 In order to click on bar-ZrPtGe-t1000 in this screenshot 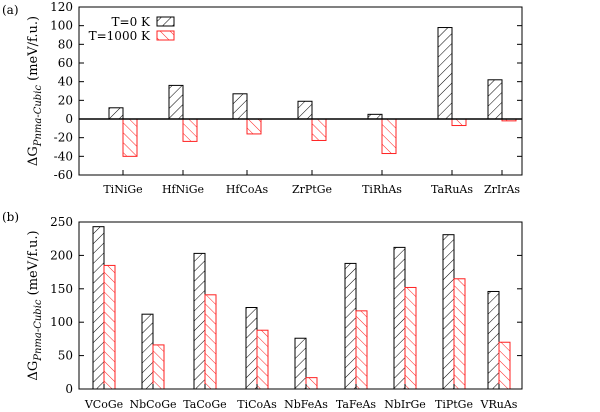, I will do `click(319, 129)`.